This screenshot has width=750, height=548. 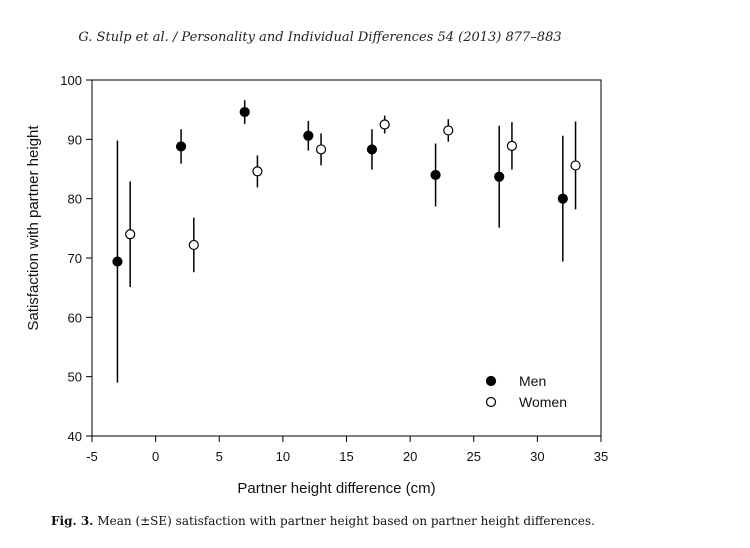 What do you see at coordinates (71, 80) in the screenshot?
I see `y-tick-label: 100` at bounding box center [71, 80].